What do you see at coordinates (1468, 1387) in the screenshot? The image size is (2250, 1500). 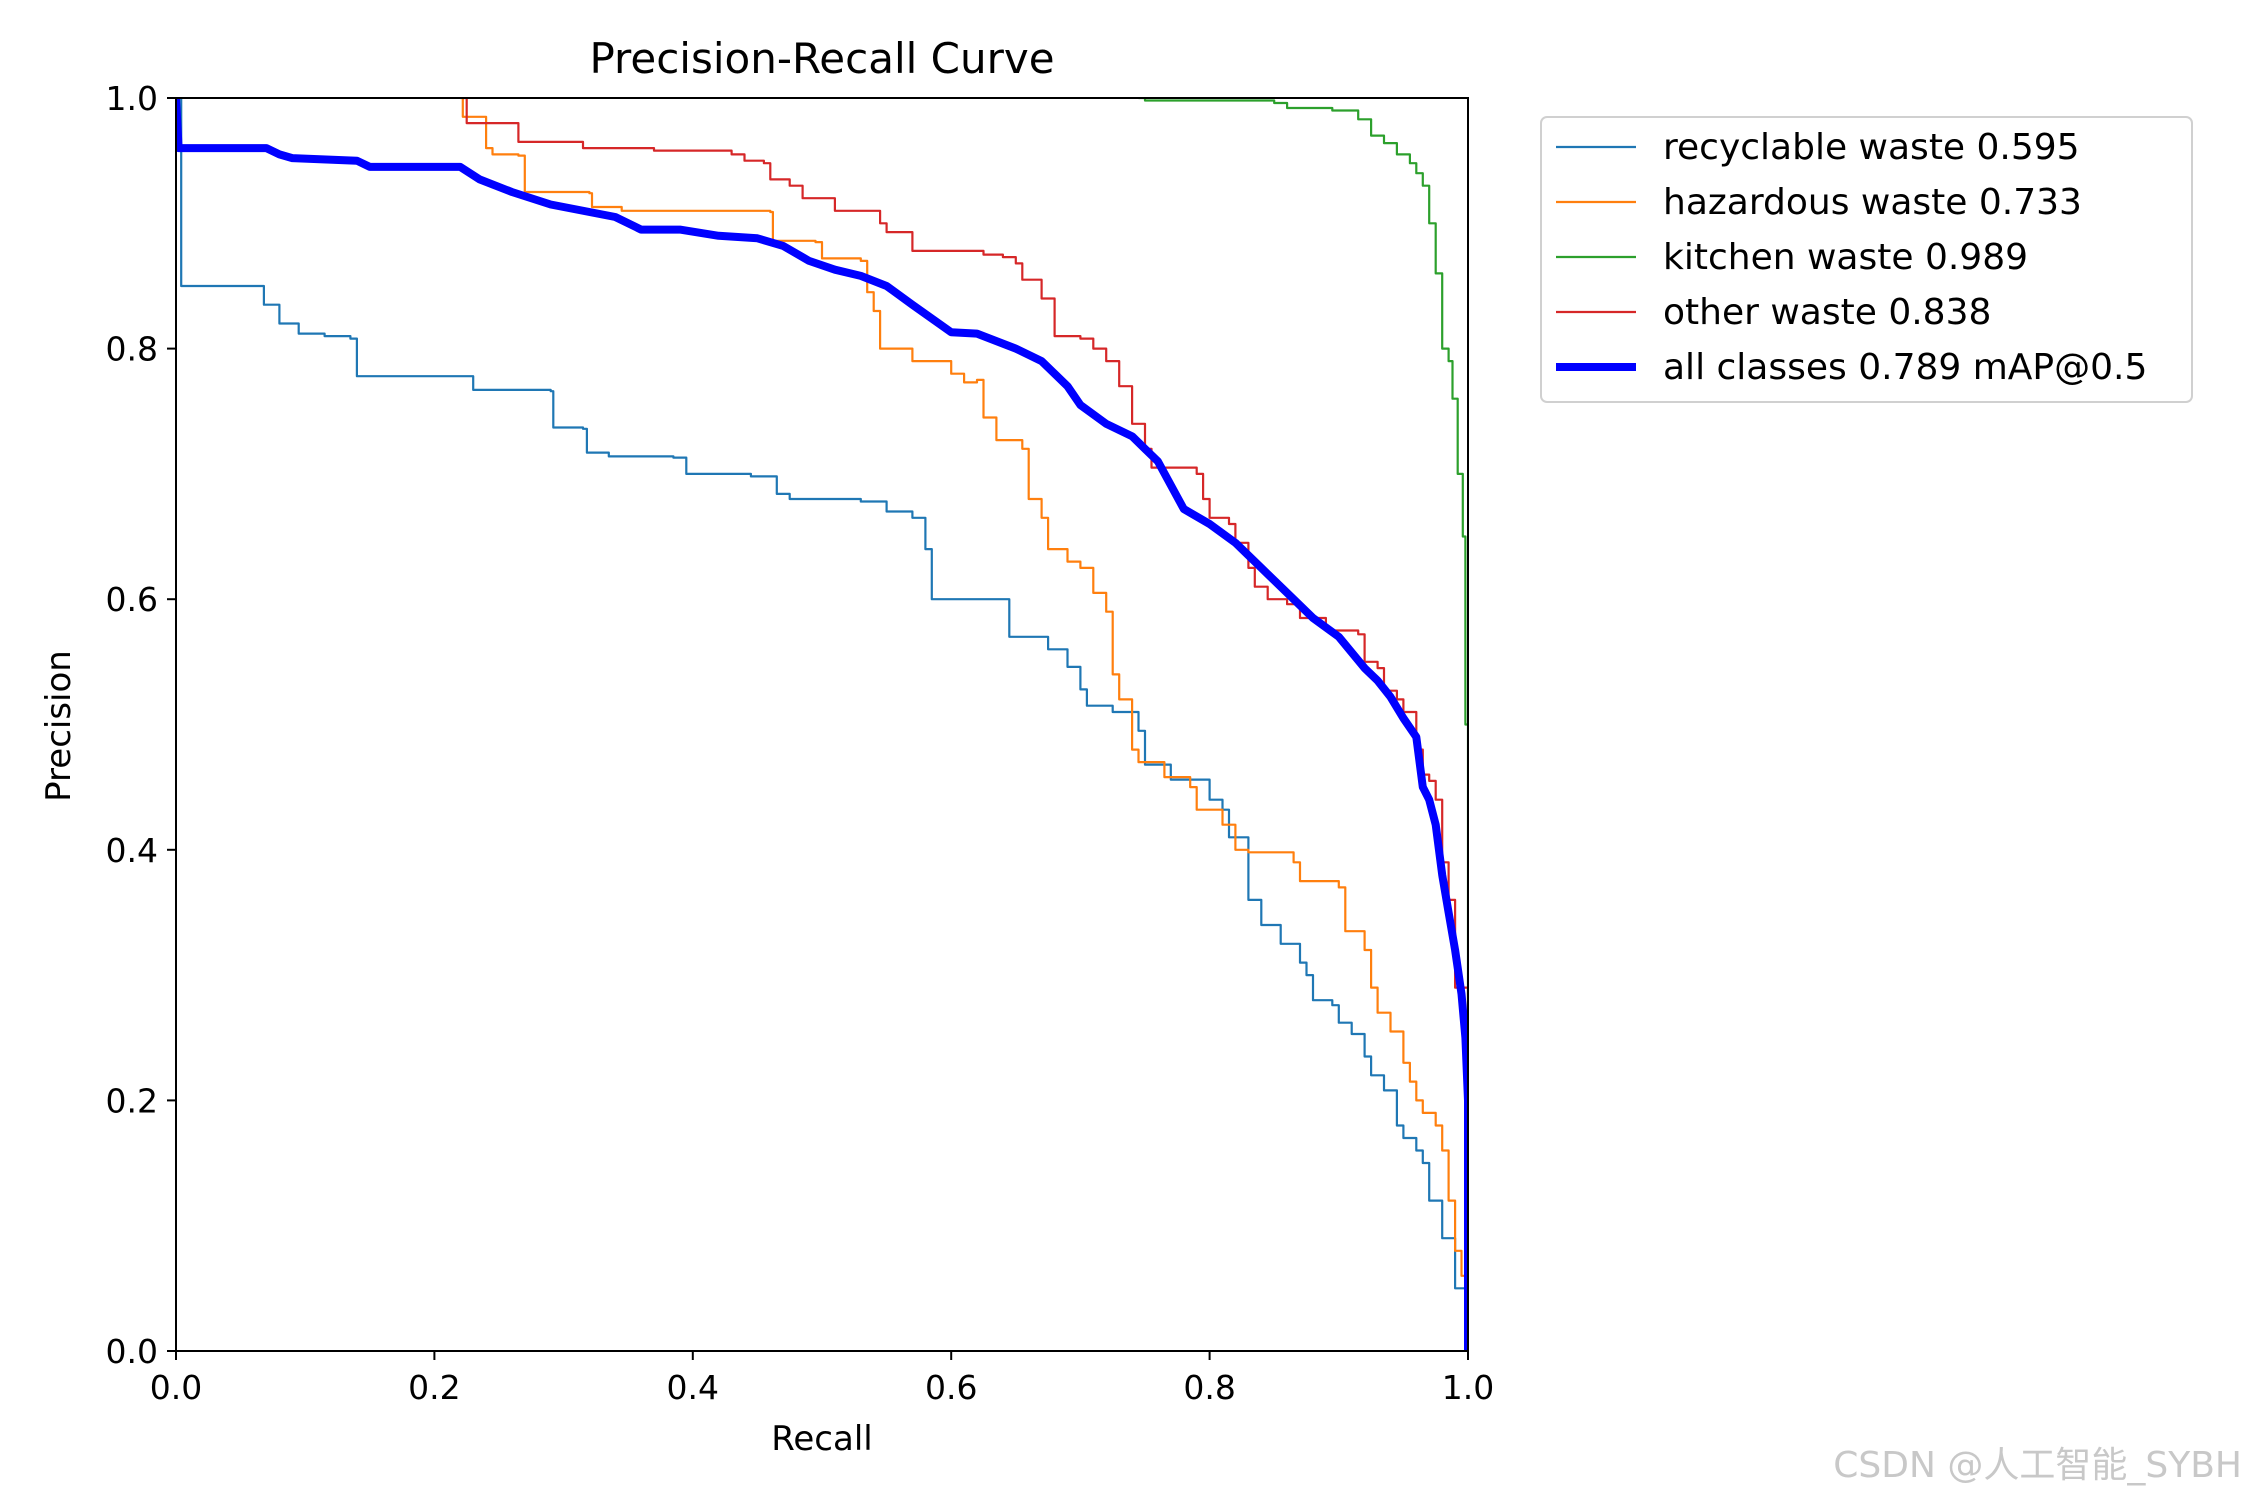 I see `x-tick-label: 1.0` at bounding box center [1468, 1387].